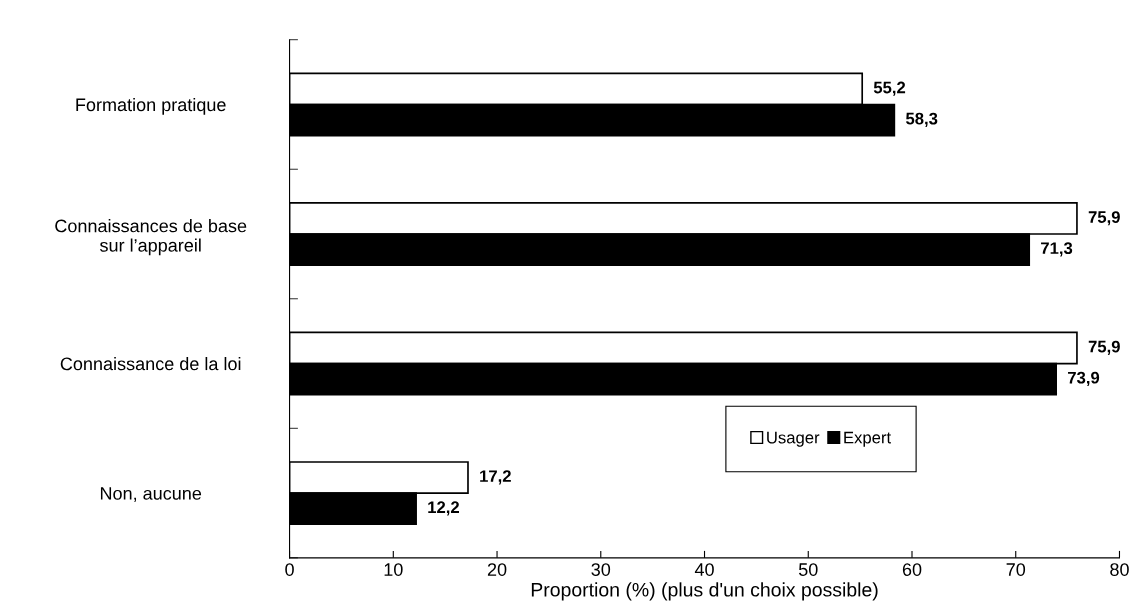 This screenshot has width=1140, height=611. Describe the element at coordinates (1057, 249) in the screenshot. I see `data-label: 71,3` at that location.